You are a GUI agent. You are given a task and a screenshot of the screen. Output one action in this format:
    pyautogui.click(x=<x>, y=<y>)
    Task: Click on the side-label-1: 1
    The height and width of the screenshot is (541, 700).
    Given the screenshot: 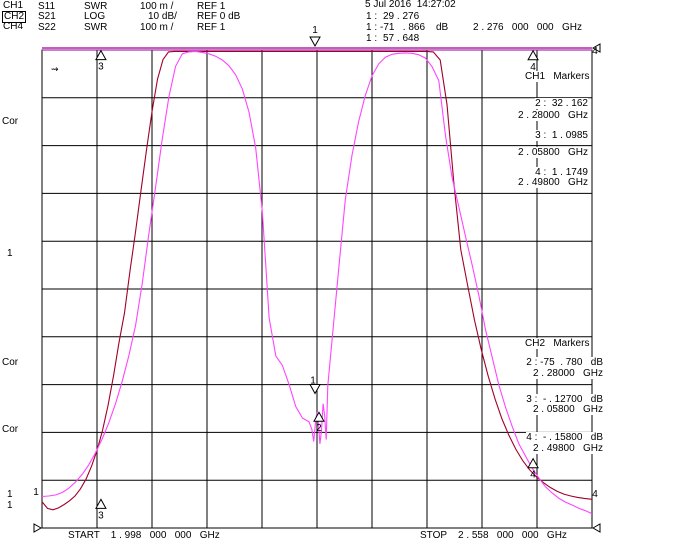 What is the action you would take?
    pyautogui.click(x=10, y=253)
    